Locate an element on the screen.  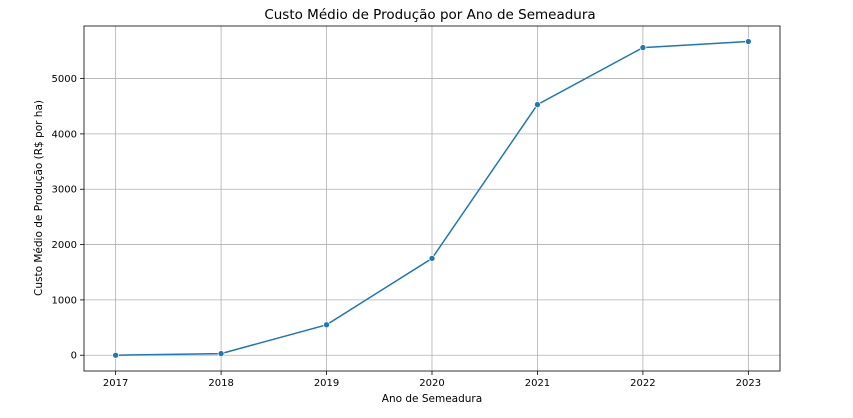
x-tick-label: 2022 is located at coordinates (642, 383).